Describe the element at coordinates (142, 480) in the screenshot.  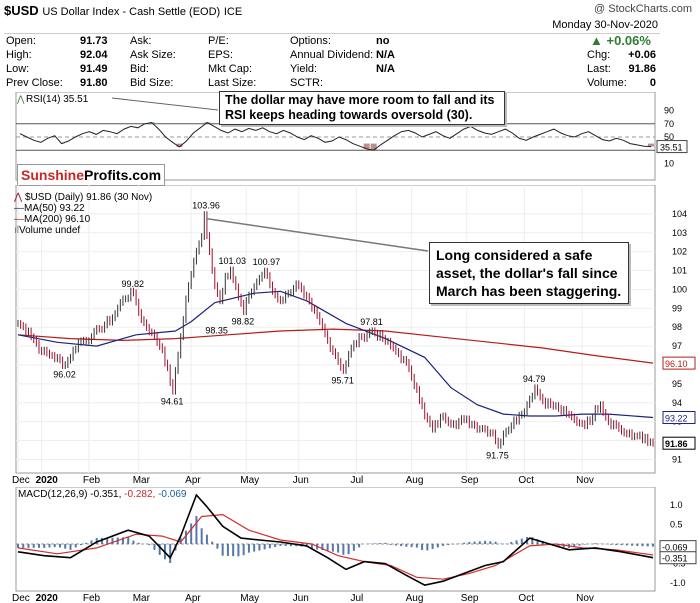
I see `x-axis-label: Mar` at that location.